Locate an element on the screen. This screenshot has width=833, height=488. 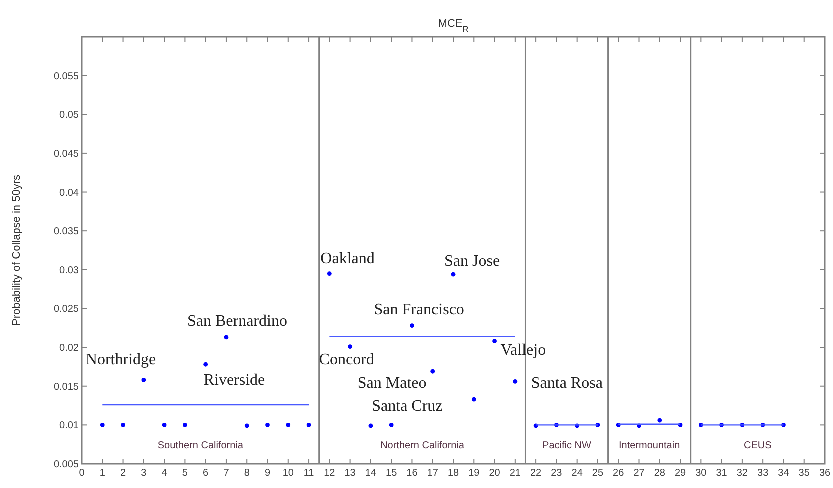
x-tick-label: 15 is located at coordinates (392, 473).